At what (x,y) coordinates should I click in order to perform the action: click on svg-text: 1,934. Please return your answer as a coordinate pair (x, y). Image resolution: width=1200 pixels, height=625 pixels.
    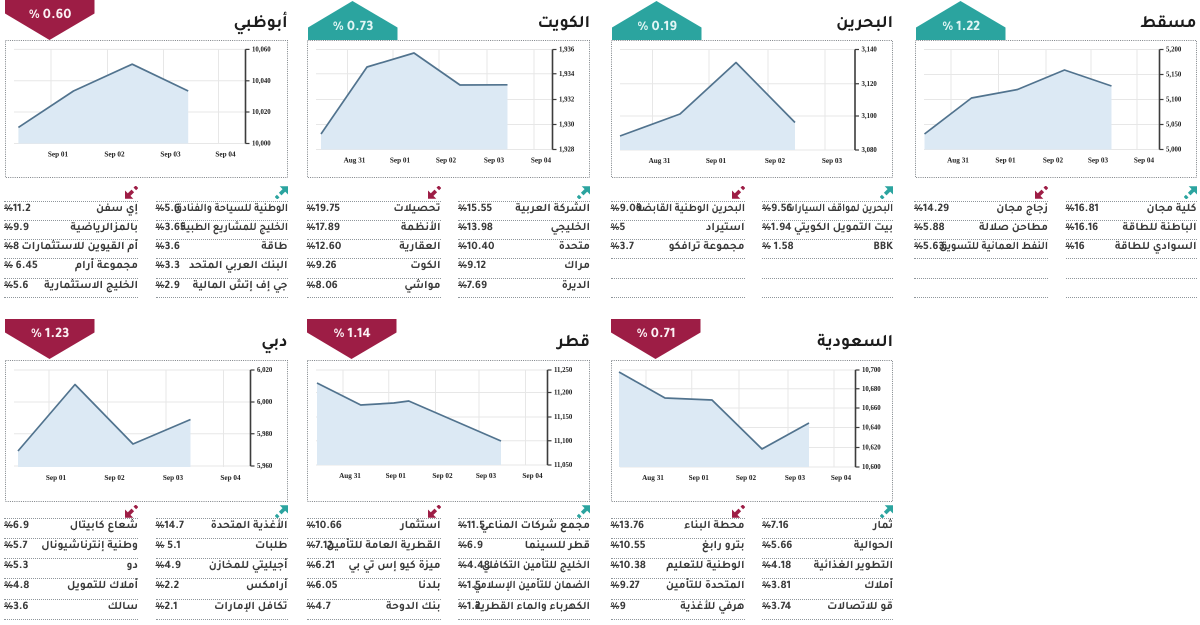
    Looking at the image, I should click on (567, 74).